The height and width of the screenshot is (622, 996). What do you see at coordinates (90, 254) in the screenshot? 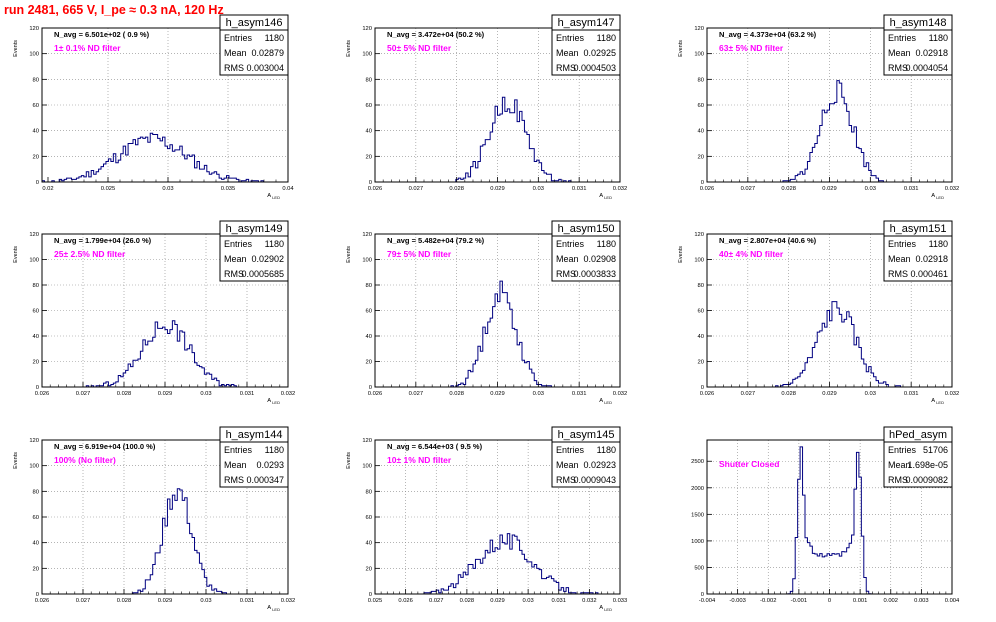
I see `filter-note: 25± 2.5% ND filter` at bounding box center [90, 254].